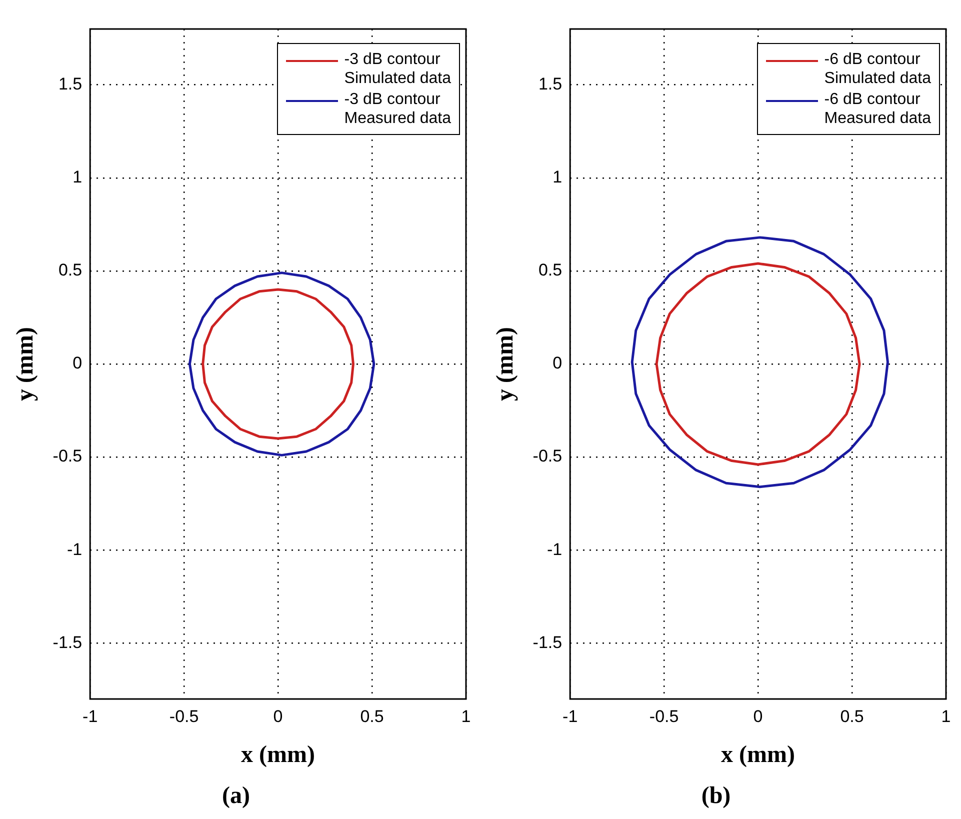 Image resolution: width=961 pixels, height=819 pixels. Describe the element at coordinates (716, 795) in the screenshot. I see `text: (b)` at that location.